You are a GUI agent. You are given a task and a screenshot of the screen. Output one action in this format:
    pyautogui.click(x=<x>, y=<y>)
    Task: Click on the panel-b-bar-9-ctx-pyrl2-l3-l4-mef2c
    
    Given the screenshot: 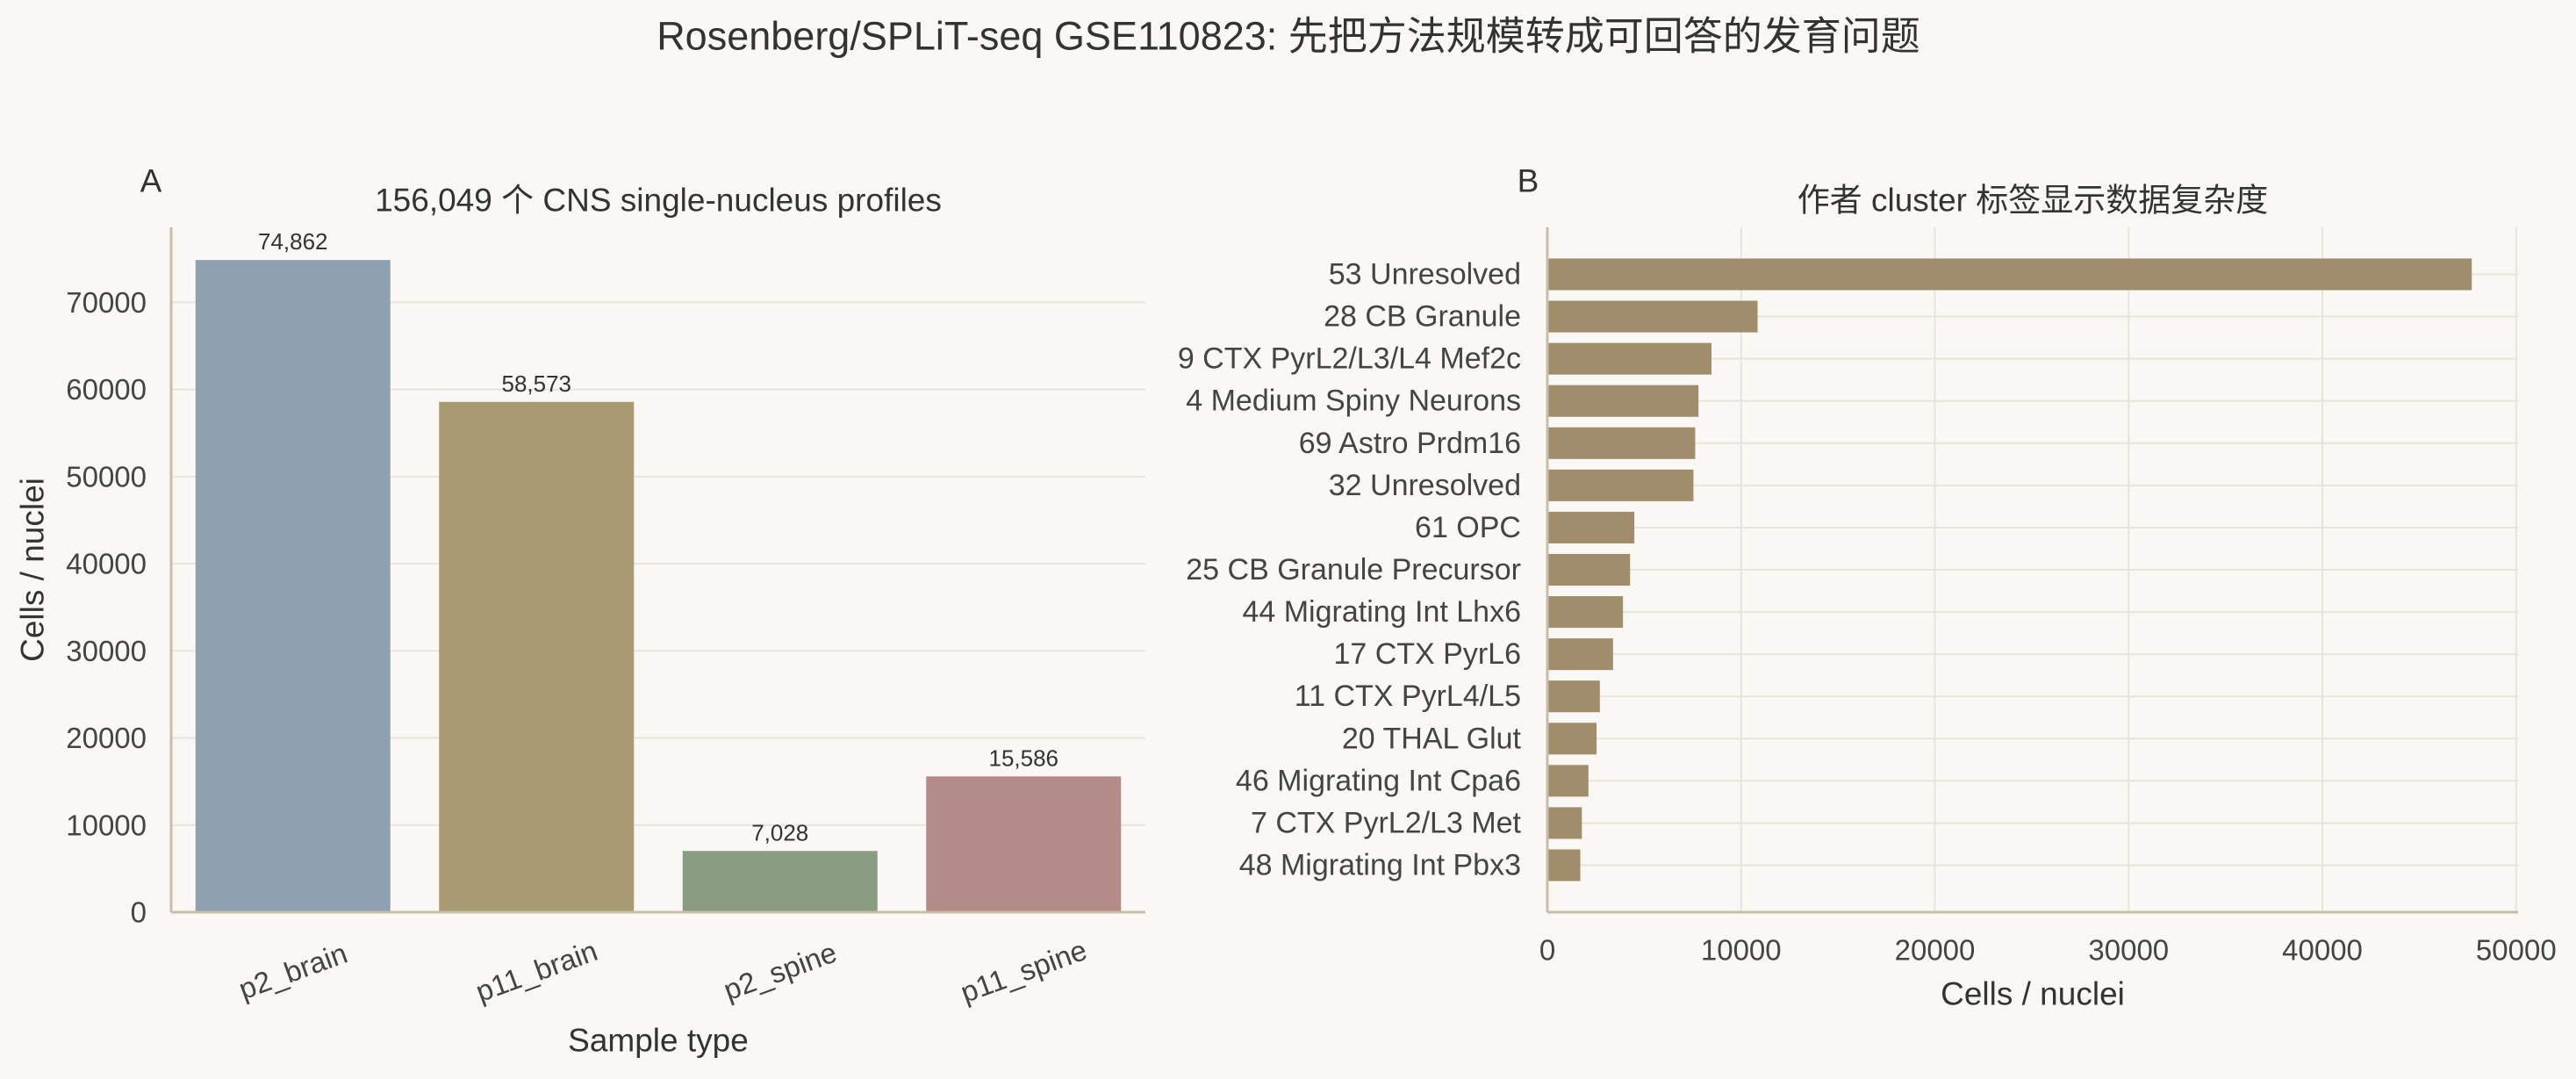 What is the action you would take?
    pyautogui.click(x=1629, y=358)
    